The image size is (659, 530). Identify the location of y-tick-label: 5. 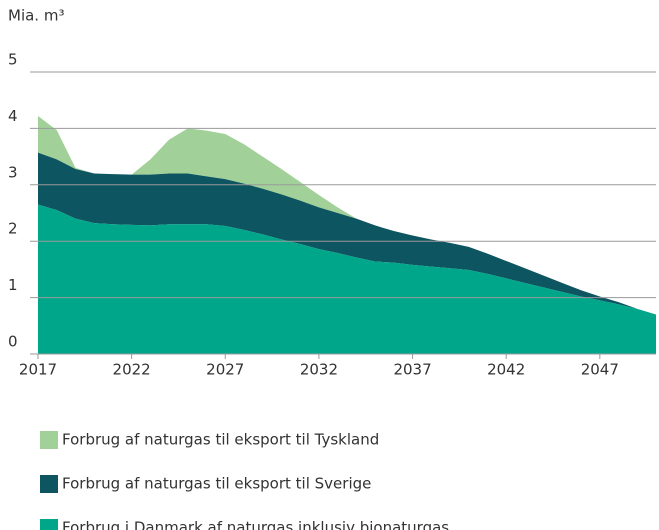
(13, 60).